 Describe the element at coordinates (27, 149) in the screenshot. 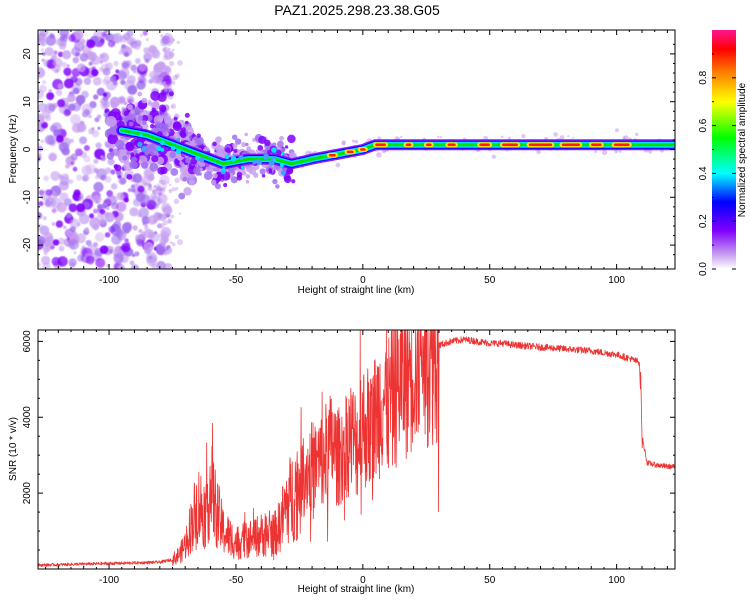

I see `y-tick-label: 0` at that location.